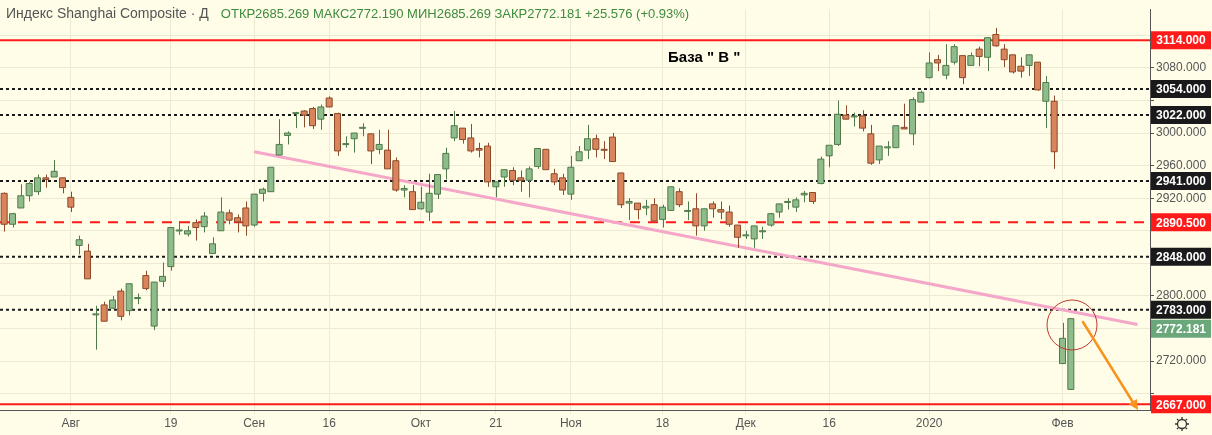 This screenshot has width=1212, height=435. What do you see at coordinates (1181, 360) in the screenshot?
I see `y-tick-label: 2720.000` at bounding box center [1181, 360].